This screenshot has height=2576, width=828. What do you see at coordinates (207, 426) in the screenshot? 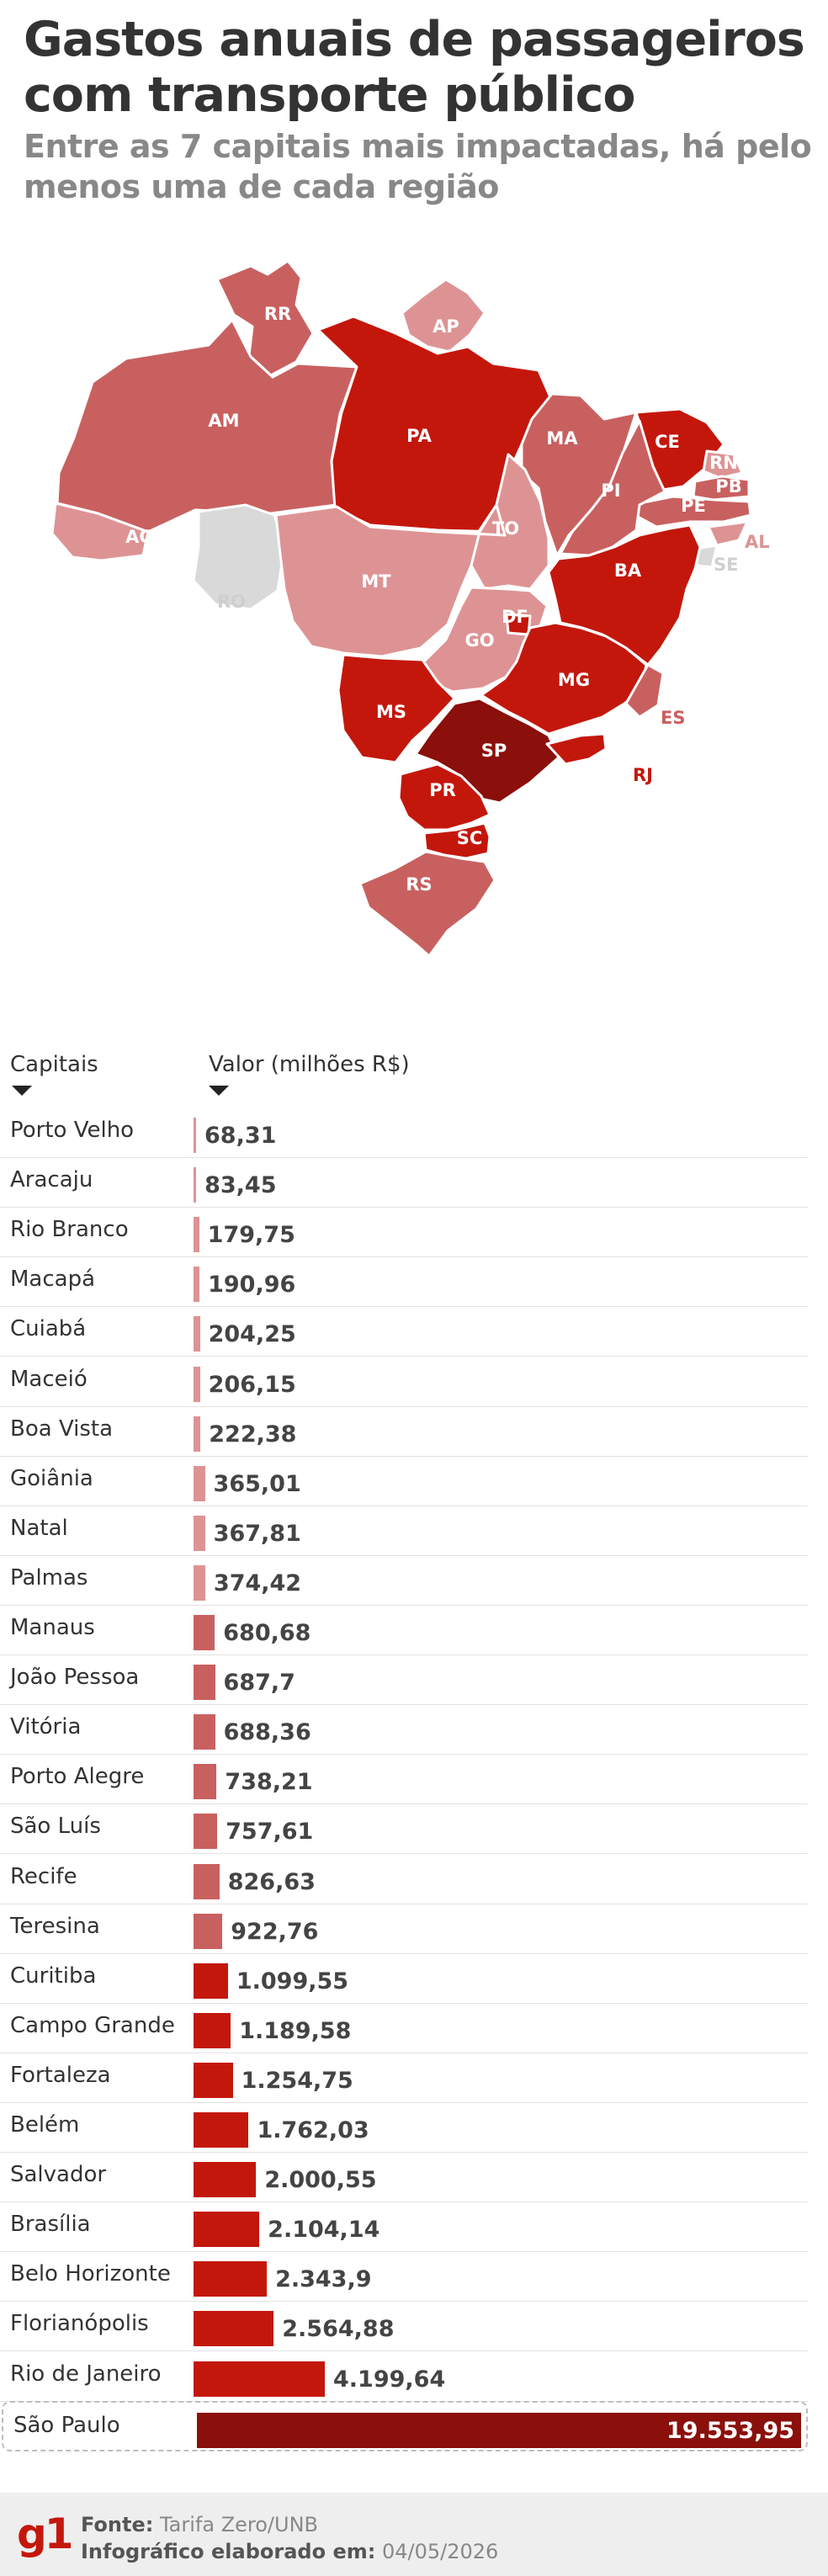
I see `state-am` at bounding box center [207, 426].